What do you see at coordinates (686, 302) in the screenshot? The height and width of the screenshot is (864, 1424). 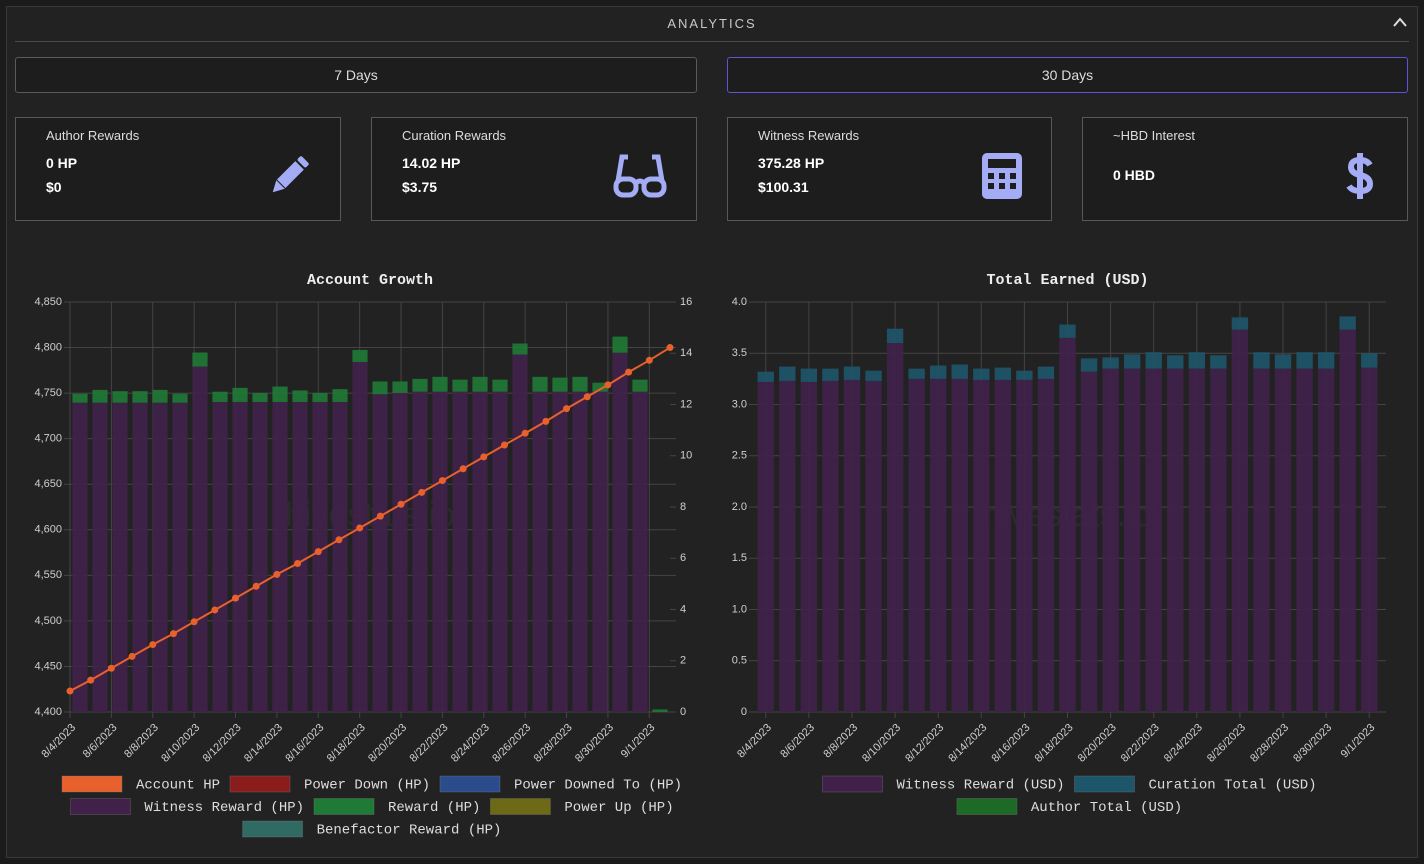 I see `y2-tick-label: 16` at bounding box center [686, 302].